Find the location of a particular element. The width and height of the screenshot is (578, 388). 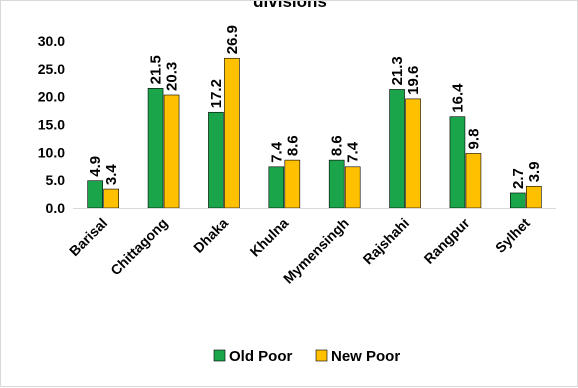

category-label: Dhaka is located at coordinates (210, 235).